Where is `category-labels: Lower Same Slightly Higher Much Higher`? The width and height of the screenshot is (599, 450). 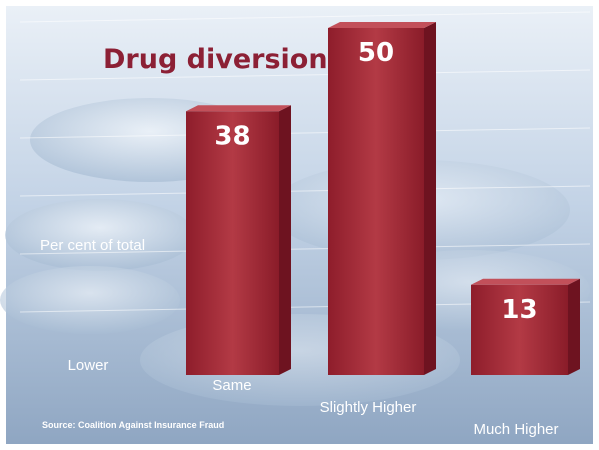 category-labels: Lower Same Slightly Higher Much Higher is located at coordinates (313, 397).